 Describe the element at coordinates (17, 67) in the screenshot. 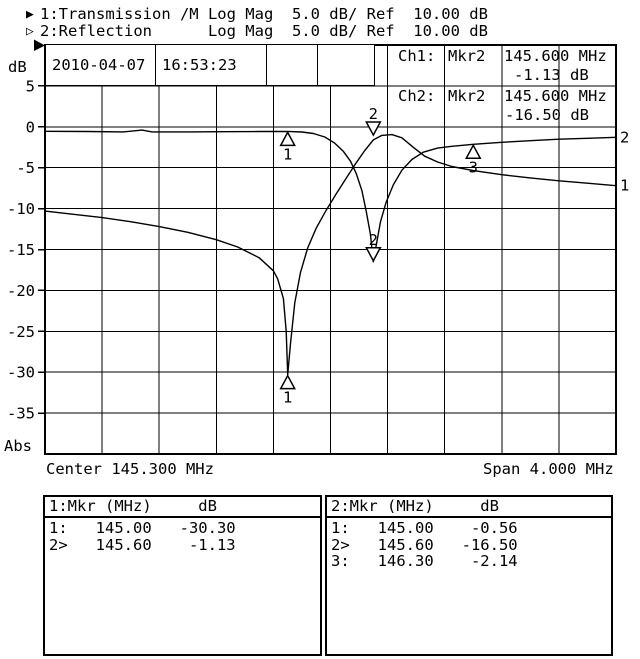

I see `y-axis-unit-label: dB` at that location.